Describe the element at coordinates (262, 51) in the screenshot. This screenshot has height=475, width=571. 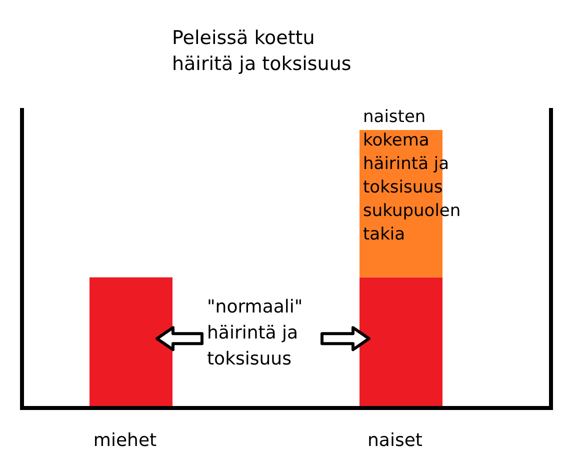
I see `chart-title: Peleissä koettu häiritä ja toksisuus` at that location.